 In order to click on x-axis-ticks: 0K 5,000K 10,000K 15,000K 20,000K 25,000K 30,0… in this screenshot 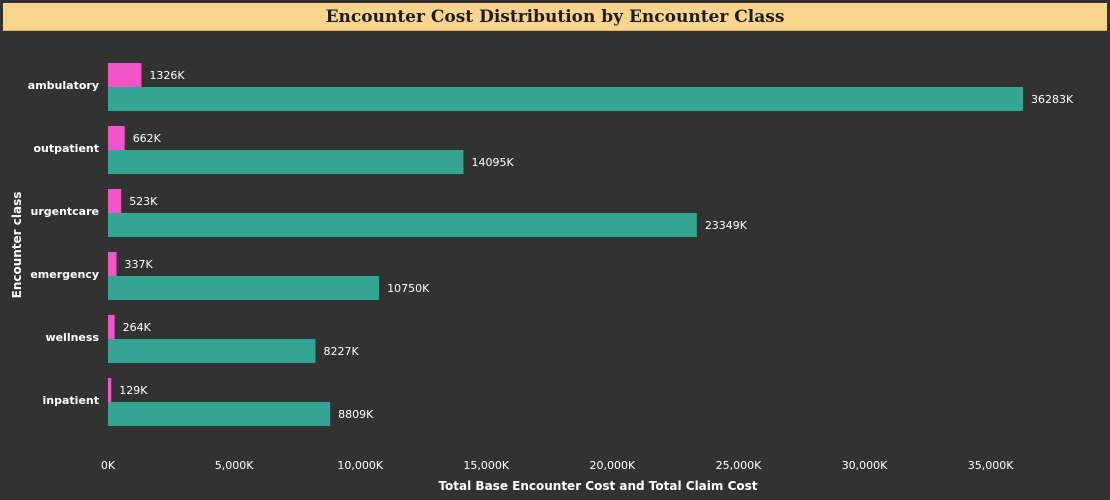, I will do `click(557, 465)`.